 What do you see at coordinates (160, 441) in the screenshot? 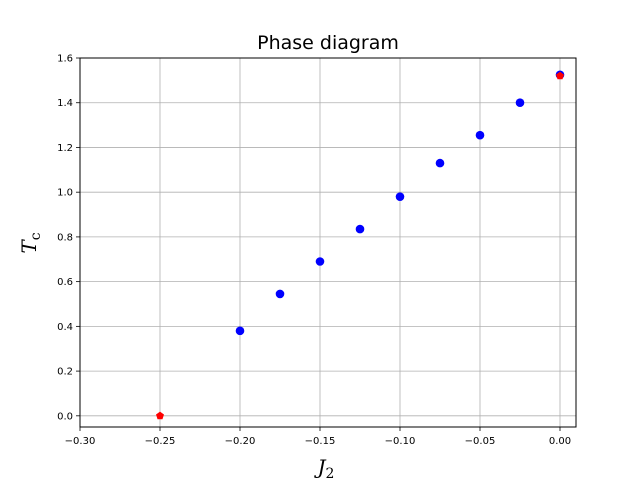
I see `x-tick-label: −0.25` at bounding box center [160, 441].